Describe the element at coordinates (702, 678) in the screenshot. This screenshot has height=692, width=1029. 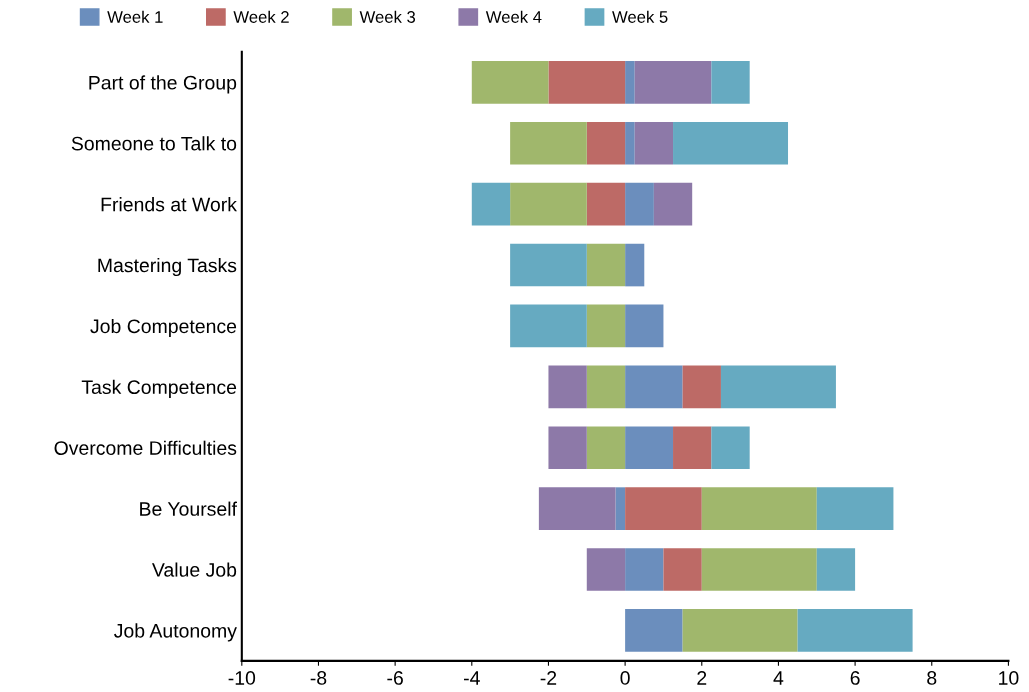
I see `x-tick-label: 2` at that location.